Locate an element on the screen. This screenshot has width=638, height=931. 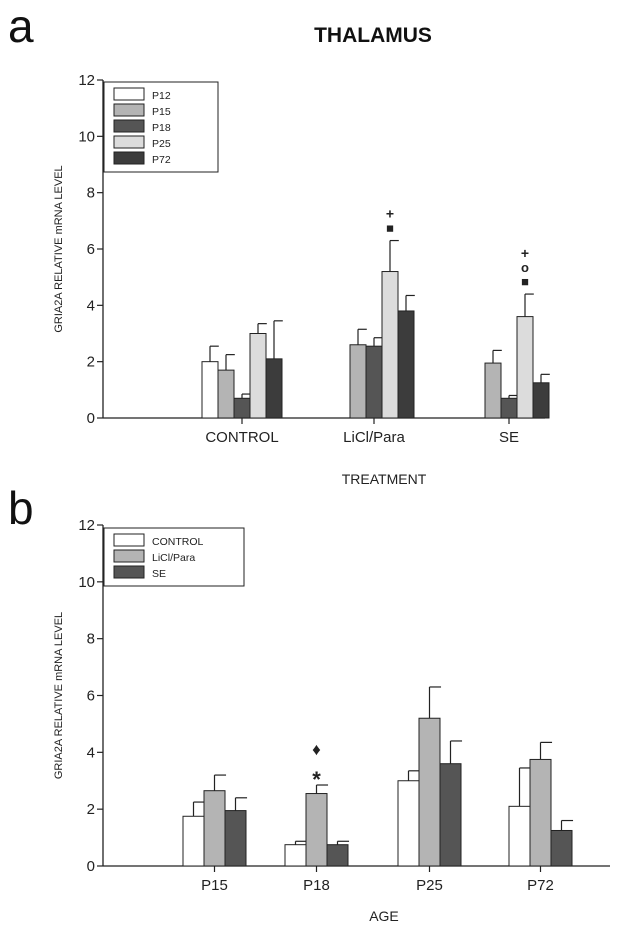
a-y-axis-label: GRIA2A RELATIVE mRNA LEVEL is located at coordinates (59, 248).